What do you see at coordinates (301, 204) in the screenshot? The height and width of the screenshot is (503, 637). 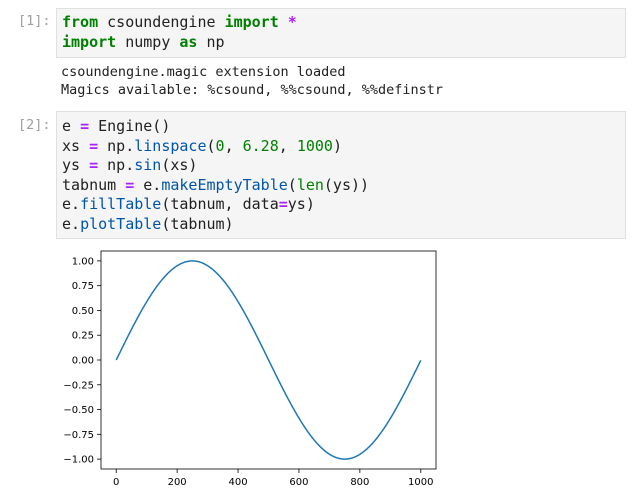 I see `code-token: ys)` at bounding box center [301, 204].